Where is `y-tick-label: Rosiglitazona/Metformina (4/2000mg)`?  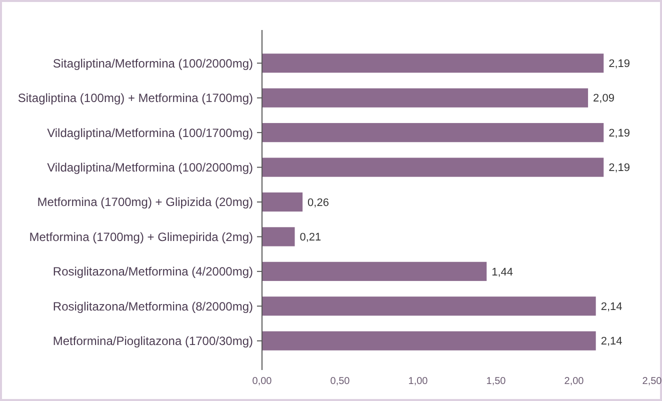 y-tick-label: Rosiglitazona/Metformina (4/2000mg) is located at coordinates (152, 271).